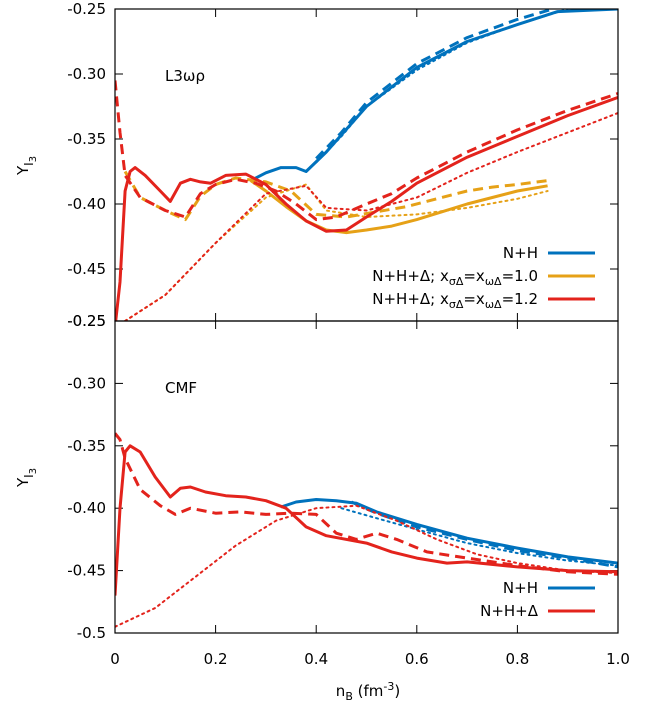  Describe the element at coordinates (185, 76) in the screenshot. I see `panel-title: L3ωρ` at that location.